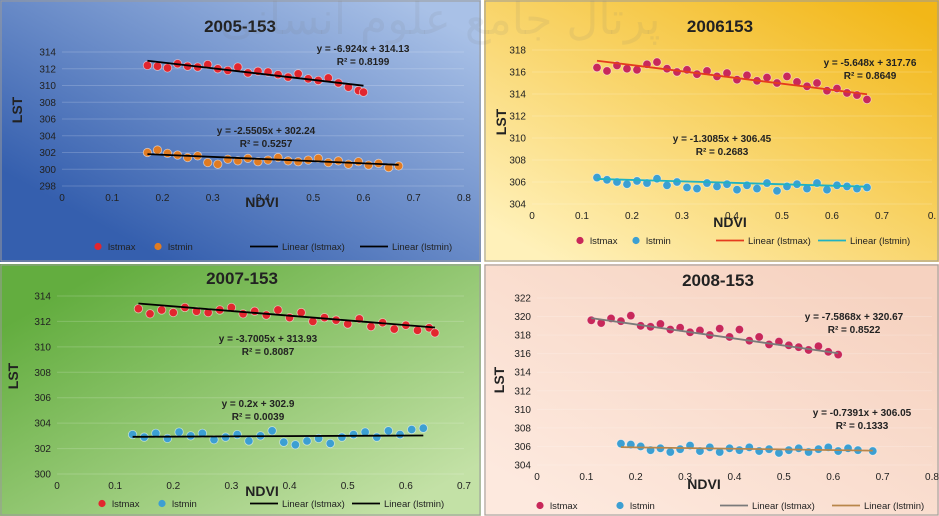 This screenshot has width=939, height=516. I want to click on x-tick-label: 0.3, so click(685, 477).